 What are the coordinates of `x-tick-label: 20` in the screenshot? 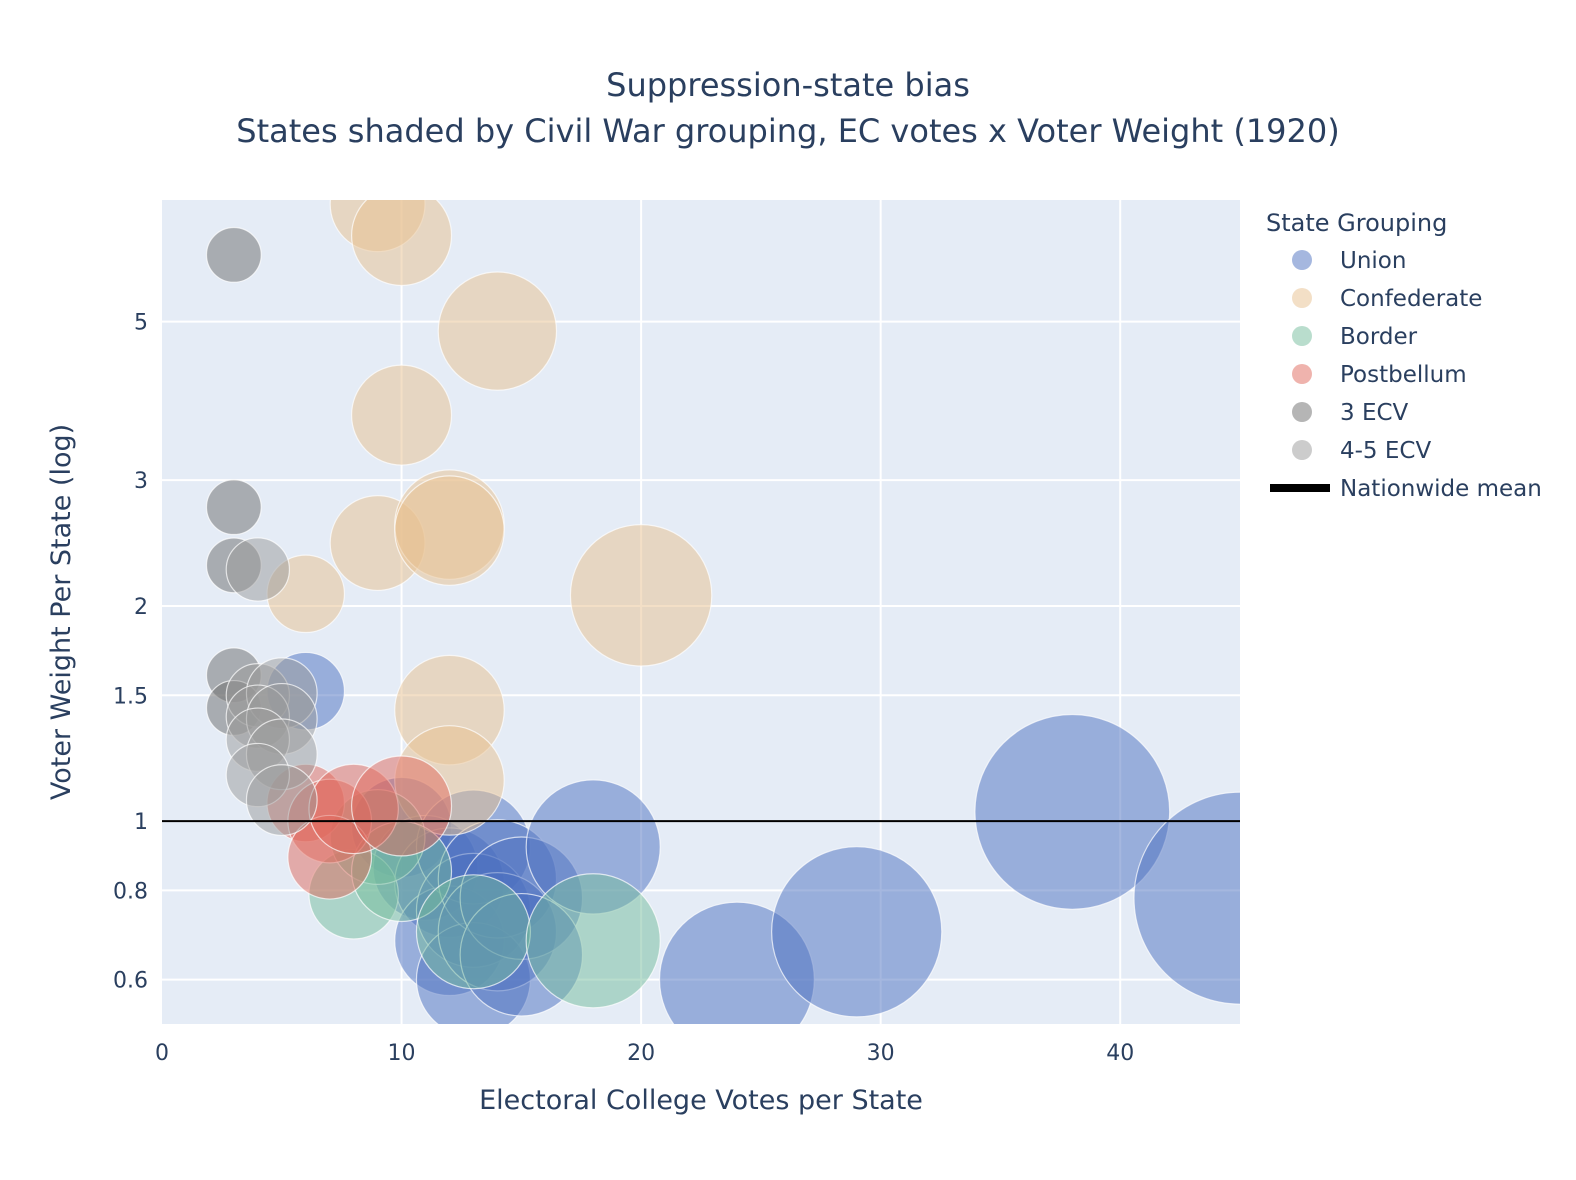 It's located at (641, 1053).